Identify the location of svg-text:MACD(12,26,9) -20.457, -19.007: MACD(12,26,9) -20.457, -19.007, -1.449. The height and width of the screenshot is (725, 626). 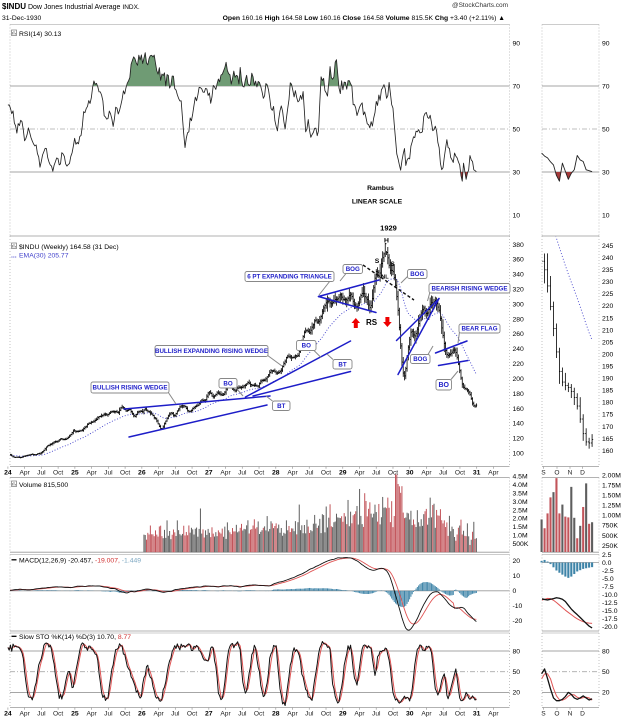
(80, 561).